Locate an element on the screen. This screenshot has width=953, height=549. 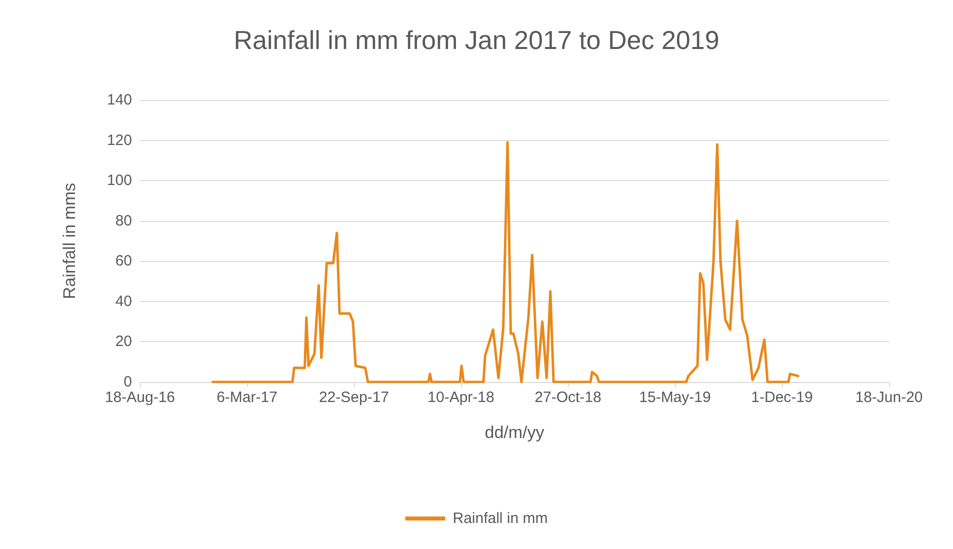
y-tick-label: 60 is located at coordinates (123, 261).